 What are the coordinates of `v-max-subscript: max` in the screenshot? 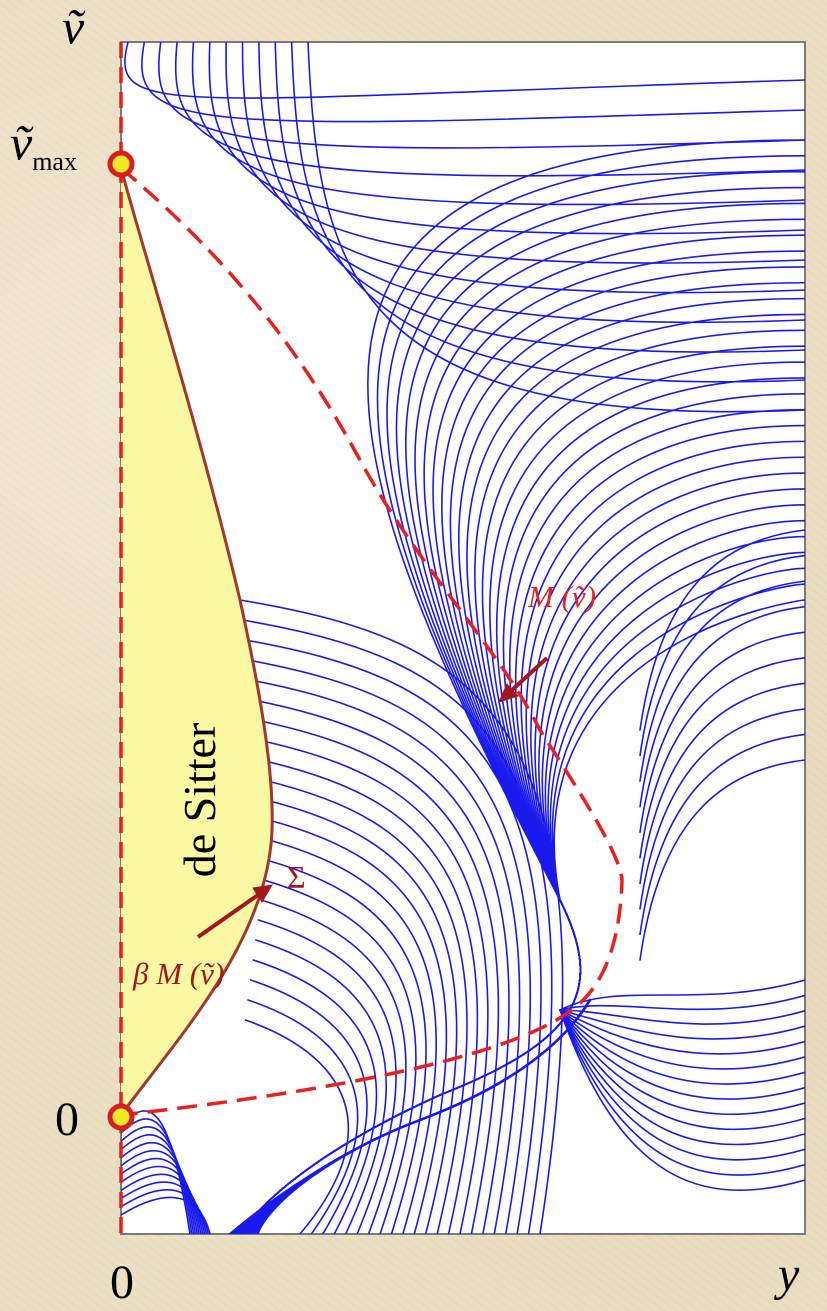 It's located at (54, 161).